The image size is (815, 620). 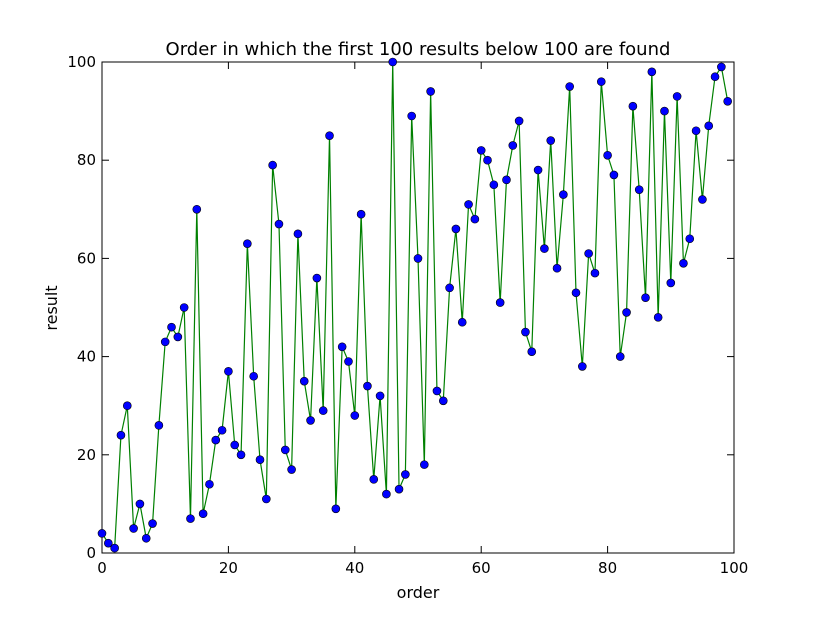 I want to click on x-tick-label: 40, so click(x=354, y=568).